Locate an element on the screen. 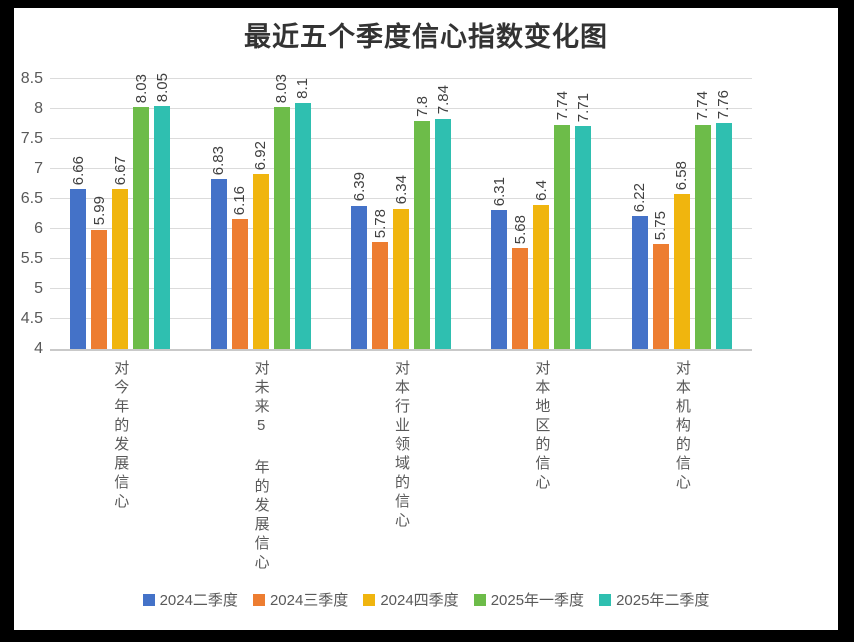 The height and width of the screenshot is (642, 854). y-axis: 8.5 8 7.5 7 6.5 6 5.5 5 4.5 4 is located at coordinates (28, 213).